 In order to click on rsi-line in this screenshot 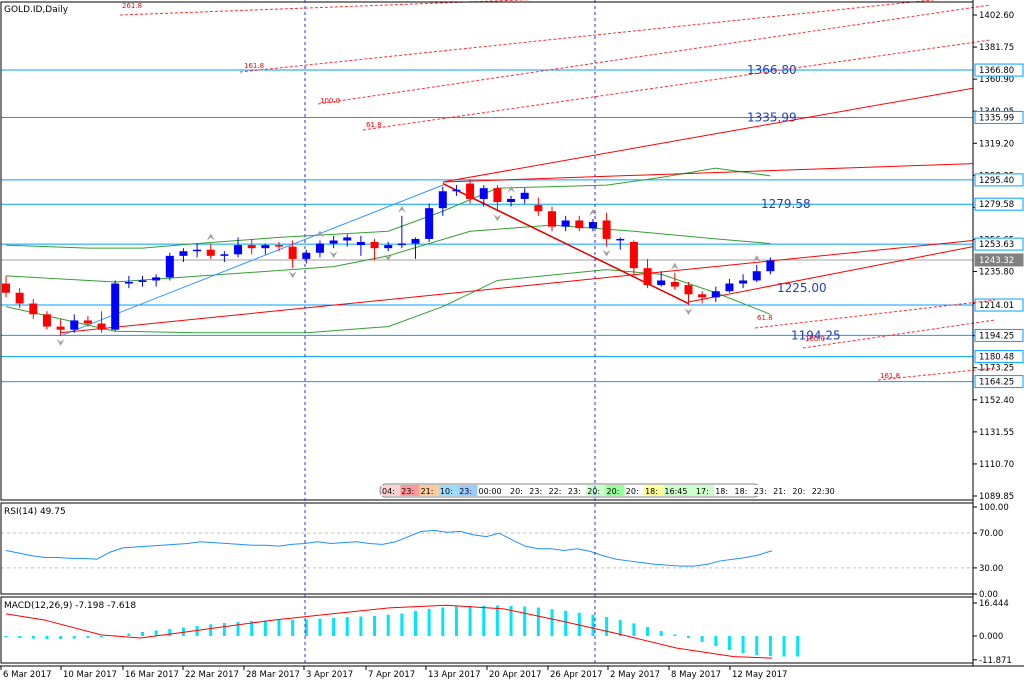, I will do `click(389, 548)`.